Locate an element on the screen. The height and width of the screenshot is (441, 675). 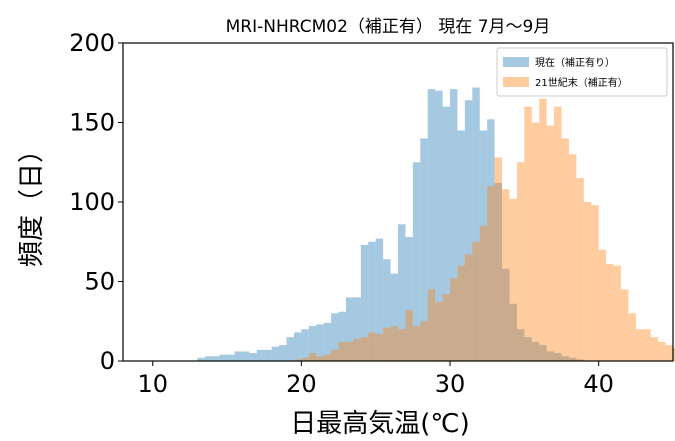
y-tick-label: 50 is located at coordinates (99, 282).